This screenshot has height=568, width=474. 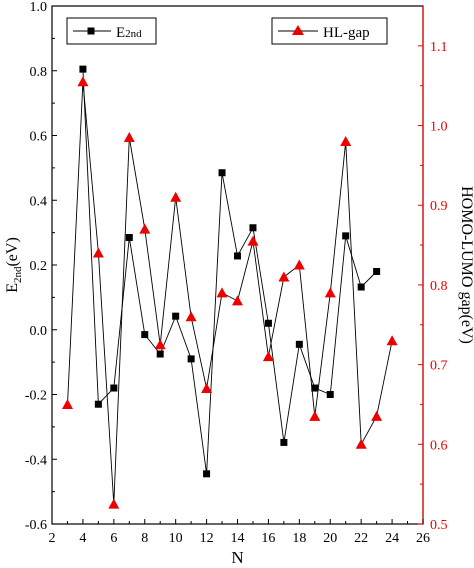 What do you see at coordinates (439, 206) in the screenshot?
I see `y-right-tick-label: 0.9` at bounding box center [439, 206].